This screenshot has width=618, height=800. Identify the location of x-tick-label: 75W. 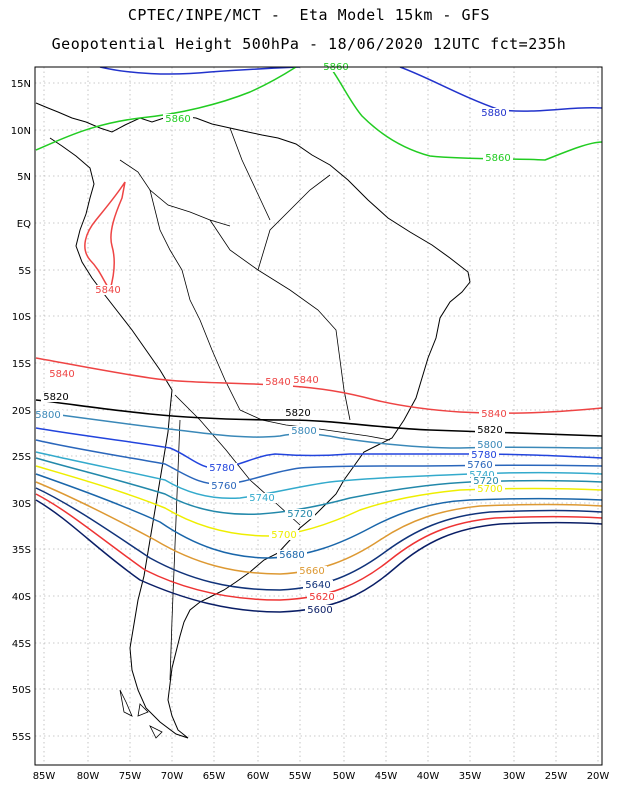
(130, 776).